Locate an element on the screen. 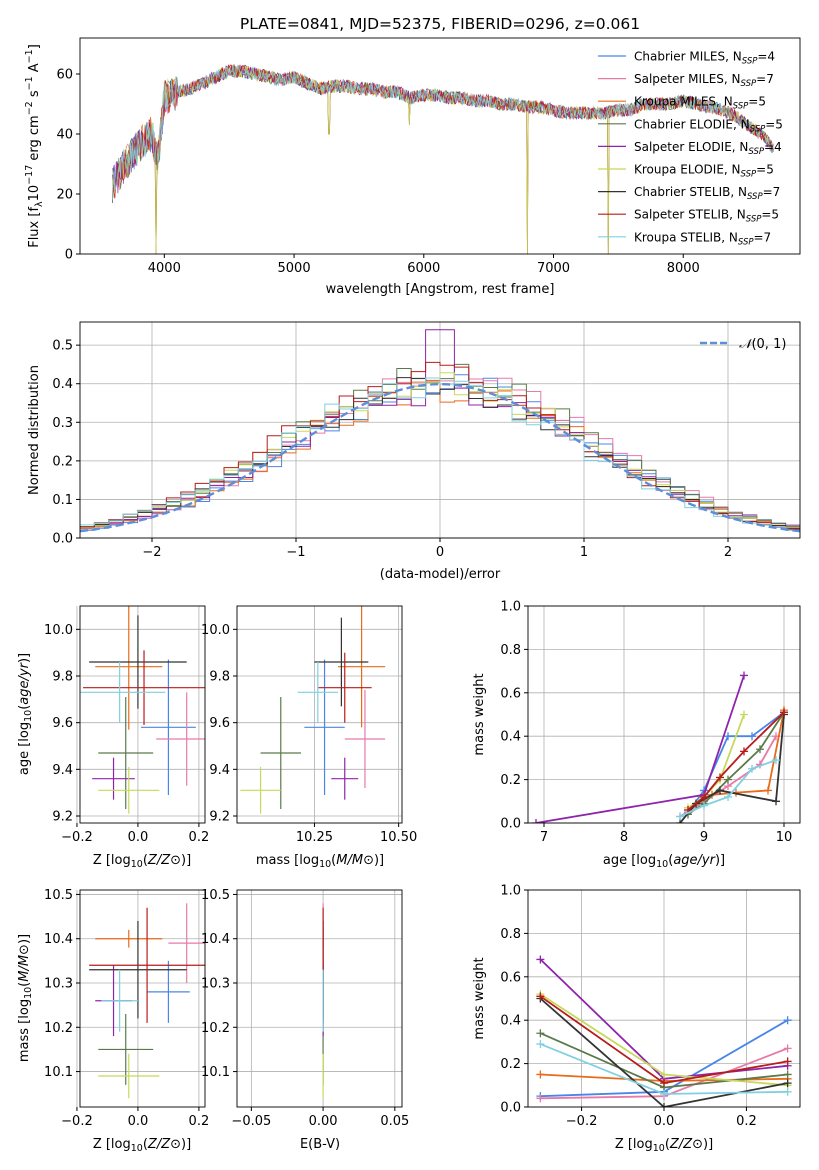  y-tick-label: 0.4 is located at coordinates (62, 384).